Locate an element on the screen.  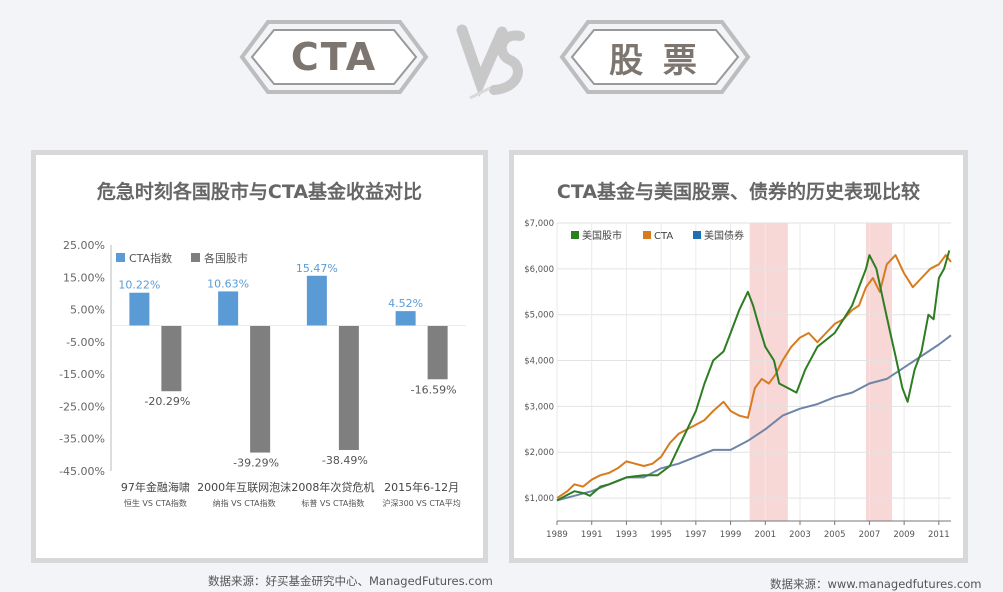
legend-label: CTA指数 is located at coordinates (150, 258).